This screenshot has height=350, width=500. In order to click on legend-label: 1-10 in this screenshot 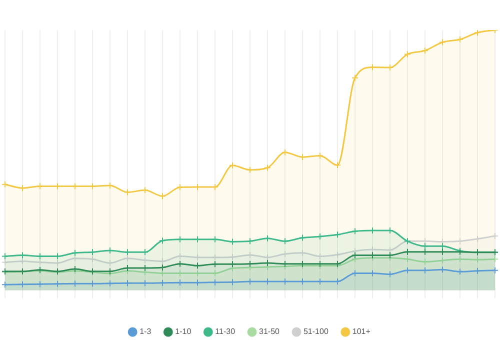, I will do `click(183, 331)`.